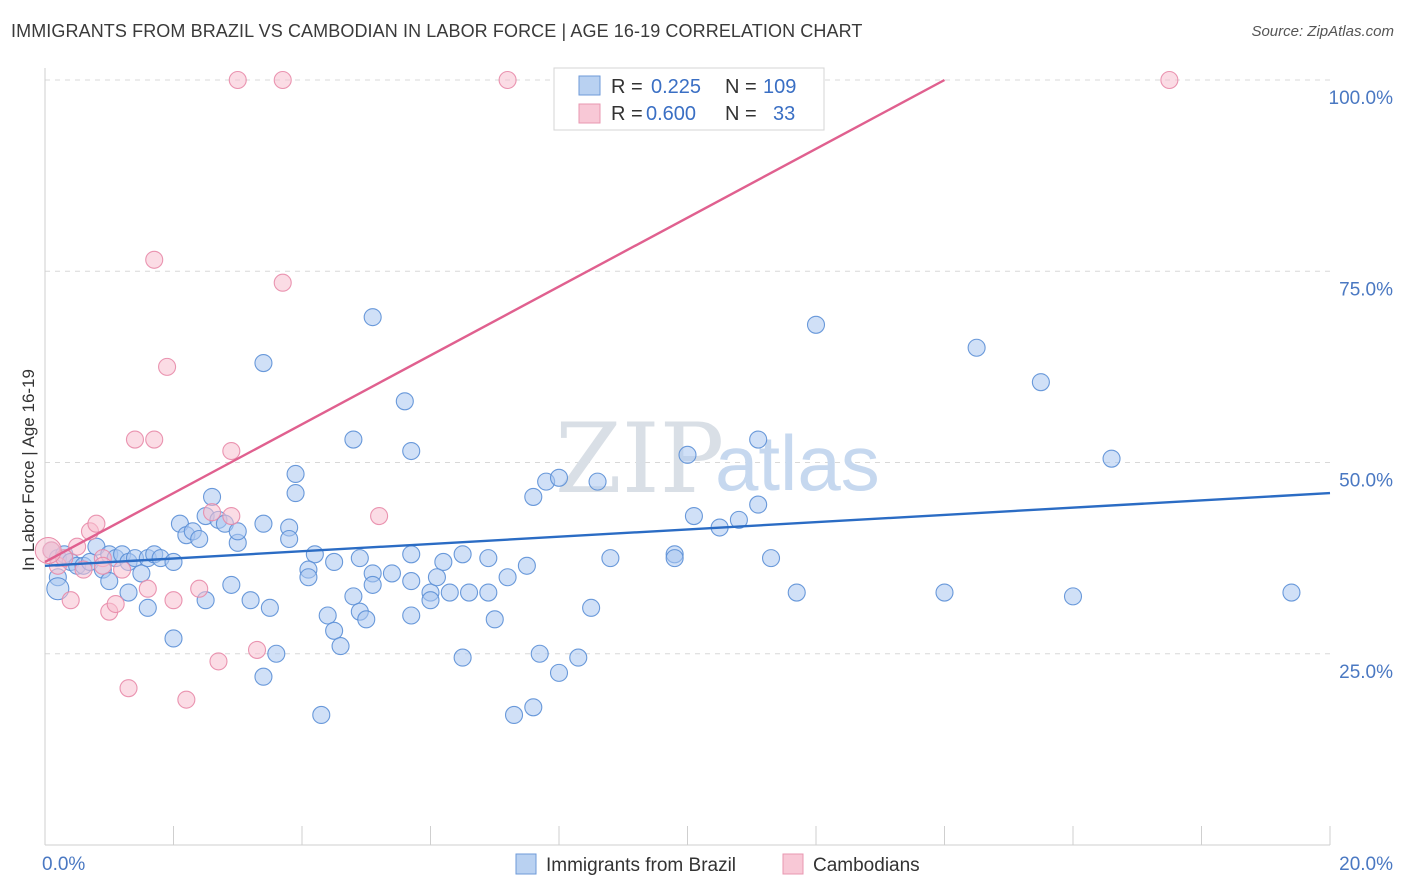 The image size is (1406, 892). Describe the element at coordinates (589, 113) in the screenshot. I see `legend-swatch-pink` at that location.